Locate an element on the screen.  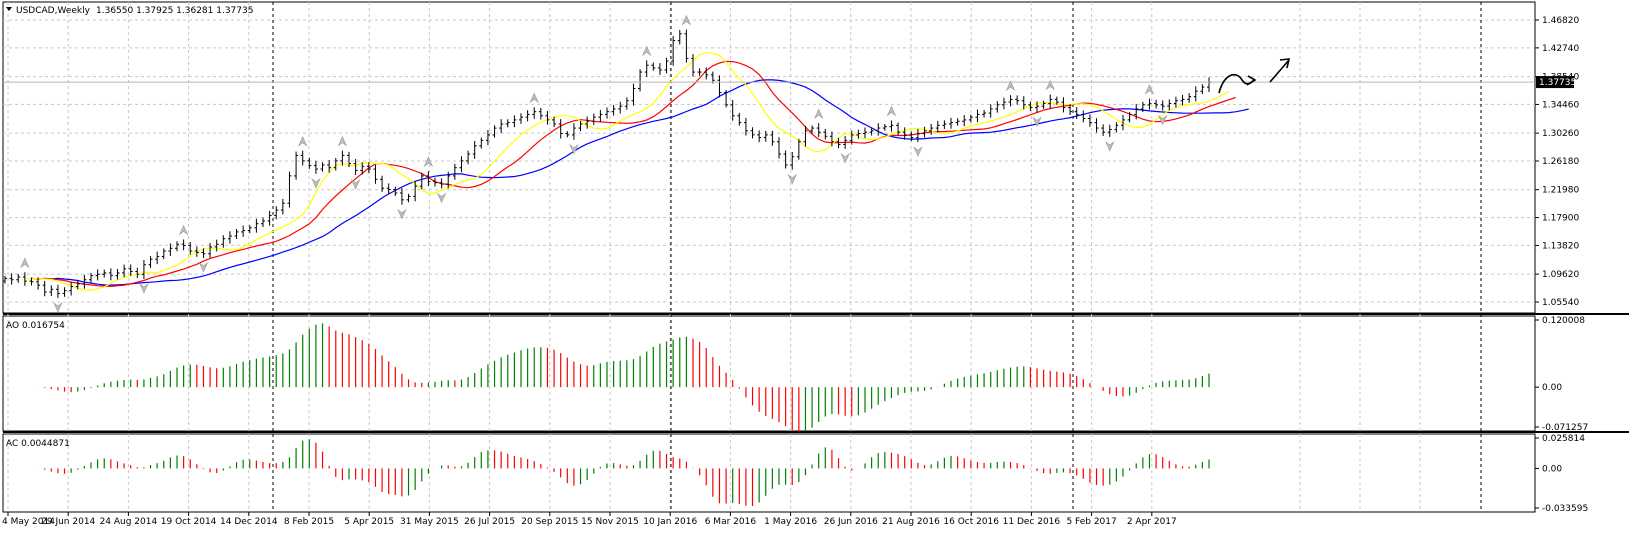
x-tick-label: 19 Oct 2014 is located at coordinates (189, 522).